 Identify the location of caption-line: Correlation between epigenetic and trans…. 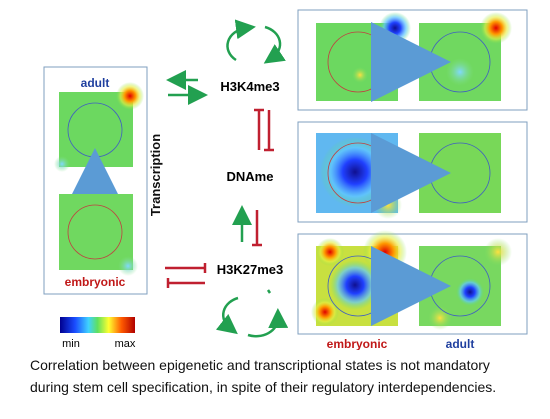
(260, 365).